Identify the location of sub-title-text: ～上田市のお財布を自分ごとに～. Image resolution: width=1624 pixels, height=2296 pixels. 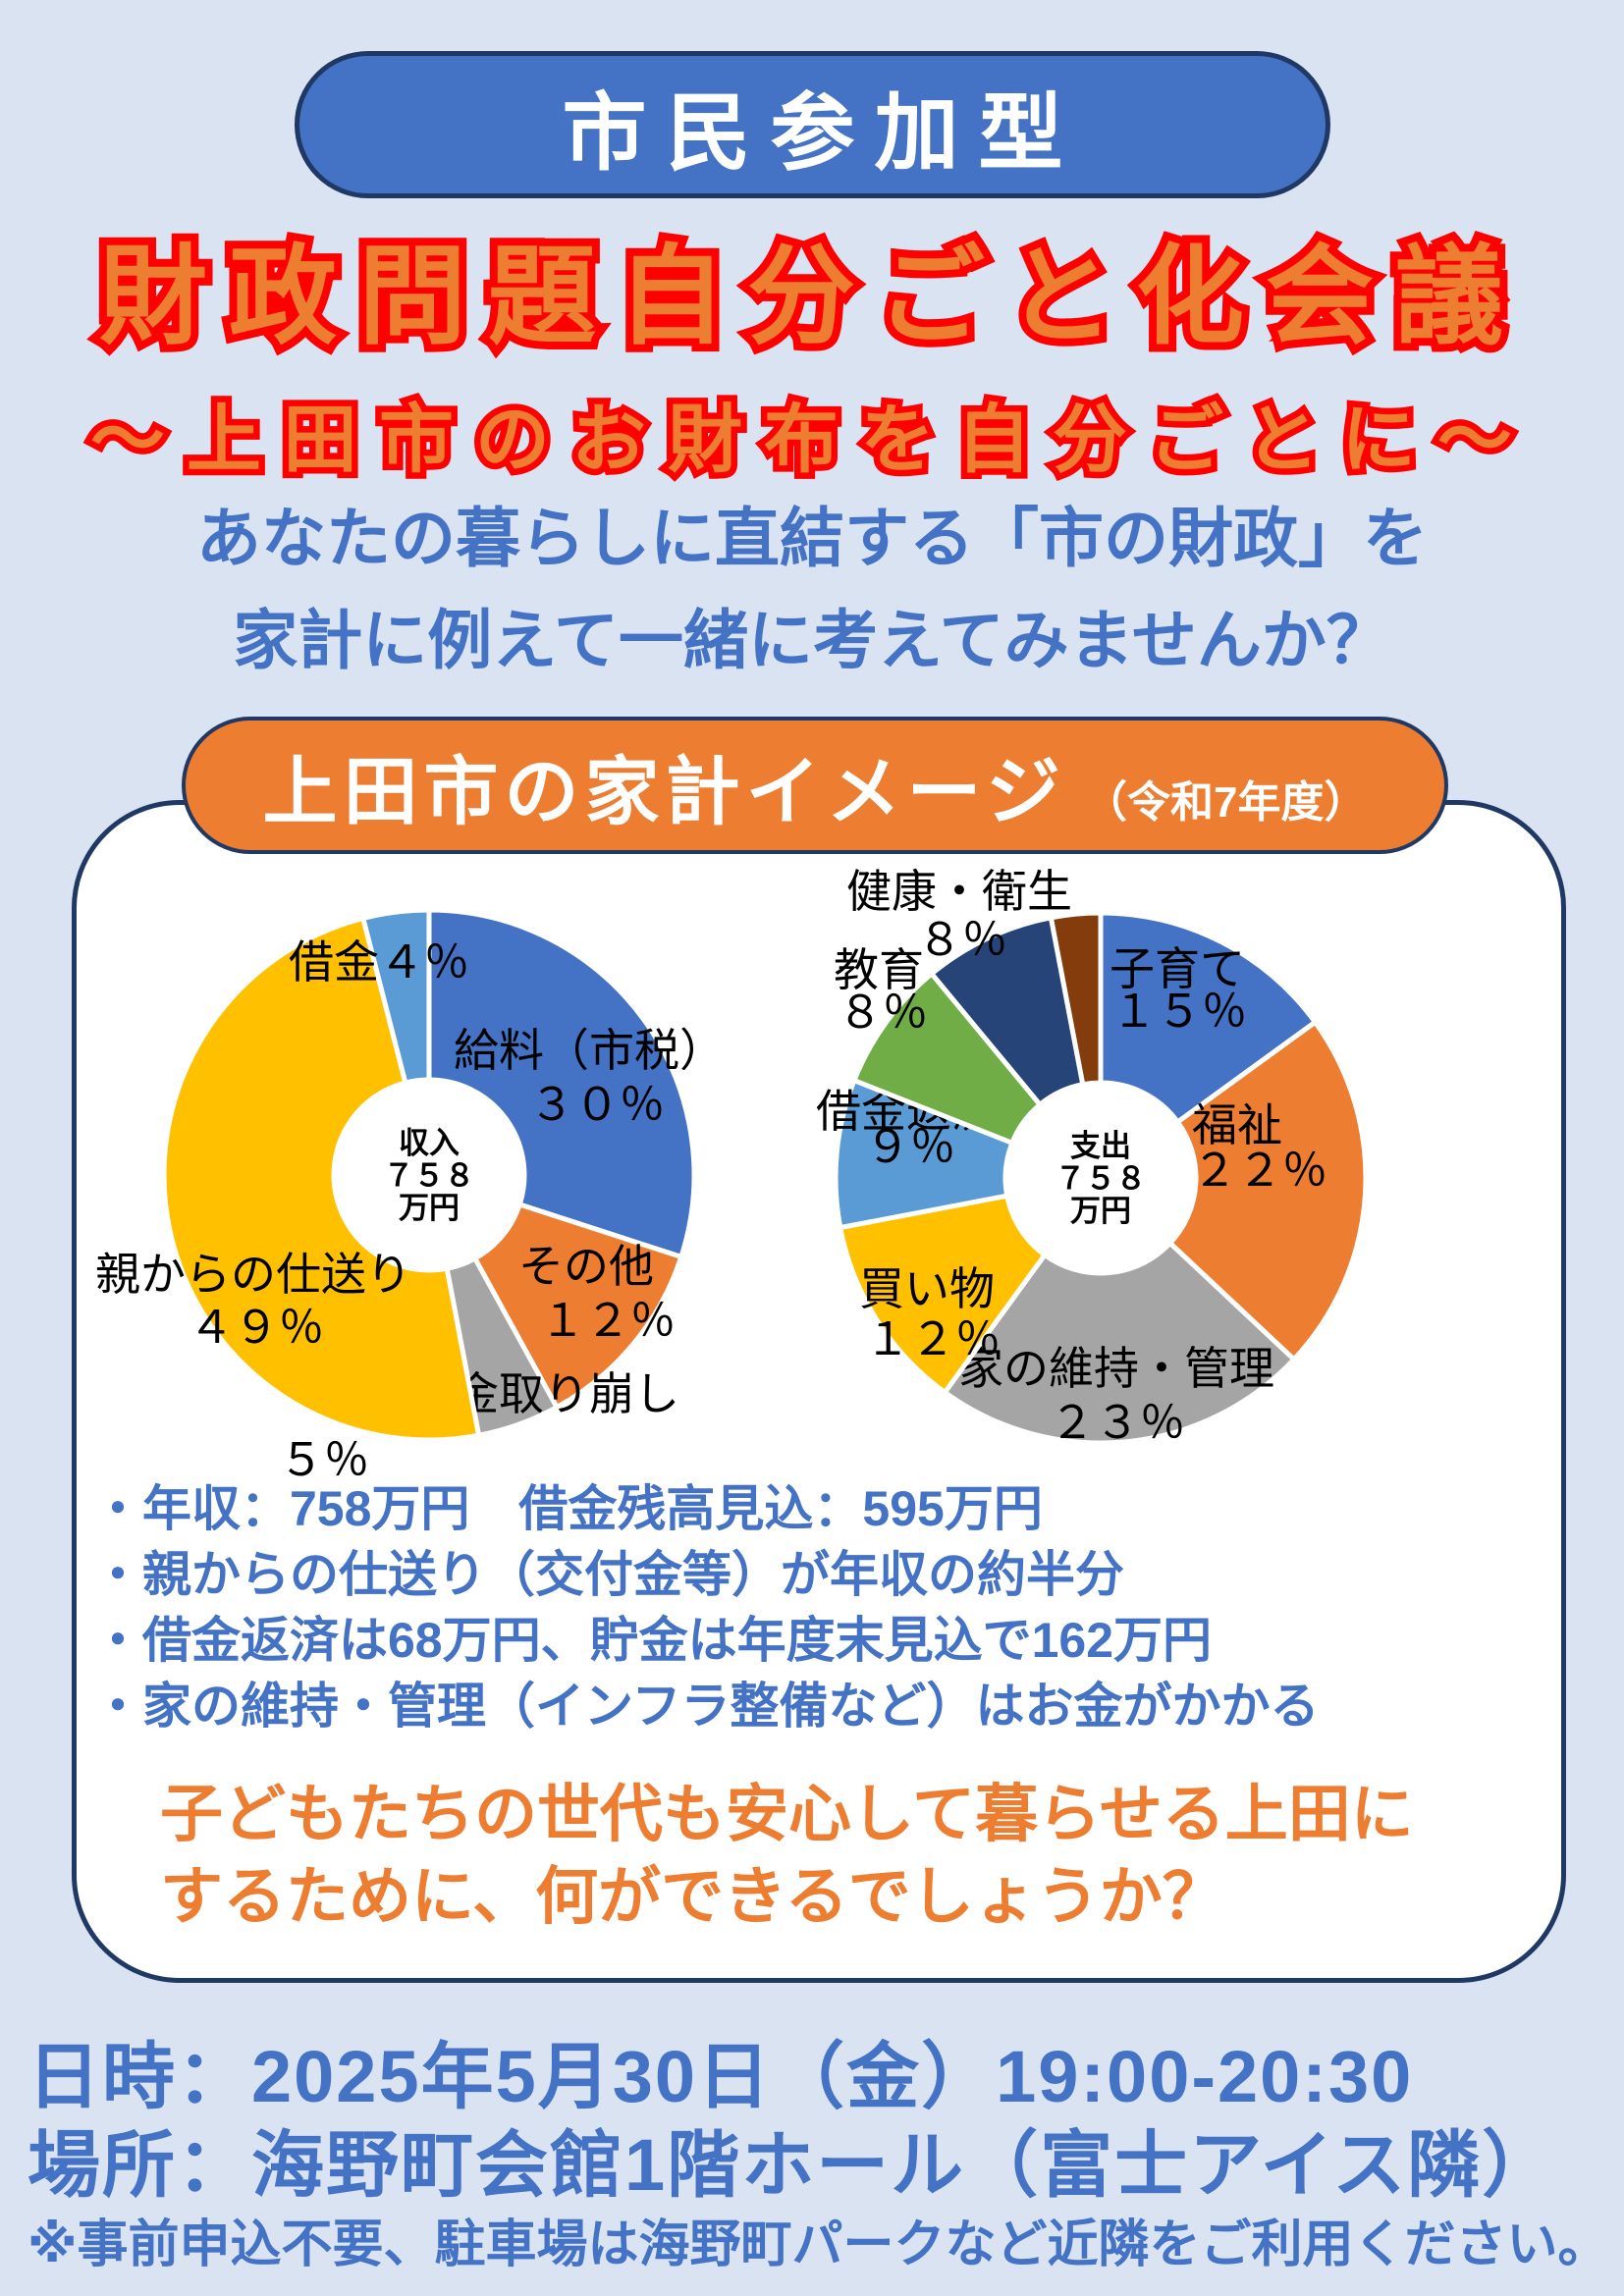
(812, 433).